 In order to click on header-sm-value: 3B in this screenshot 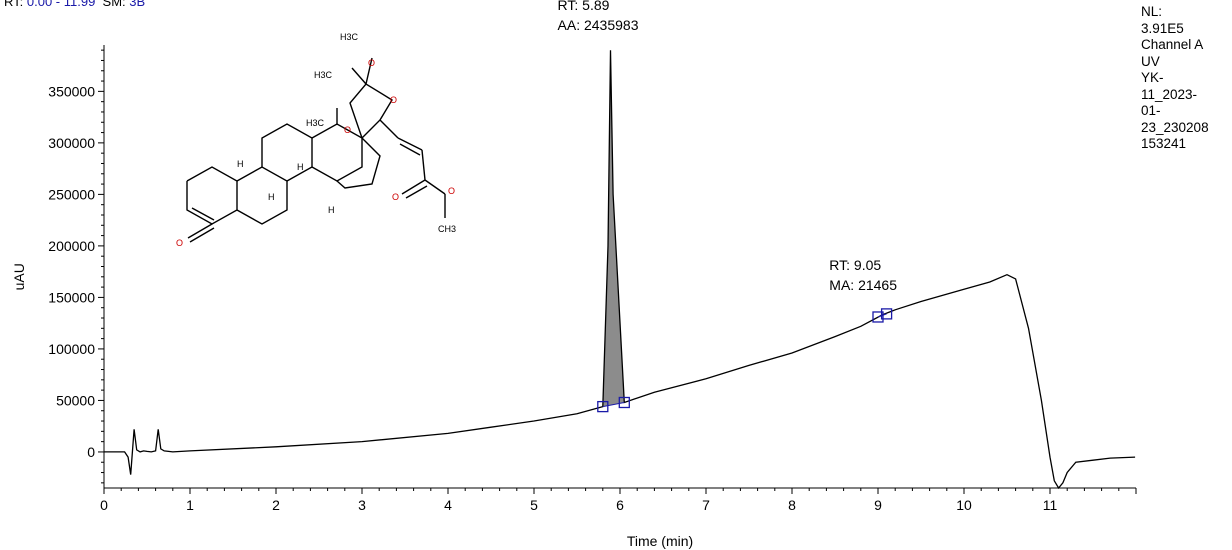, I will do `click(137, 4)`.